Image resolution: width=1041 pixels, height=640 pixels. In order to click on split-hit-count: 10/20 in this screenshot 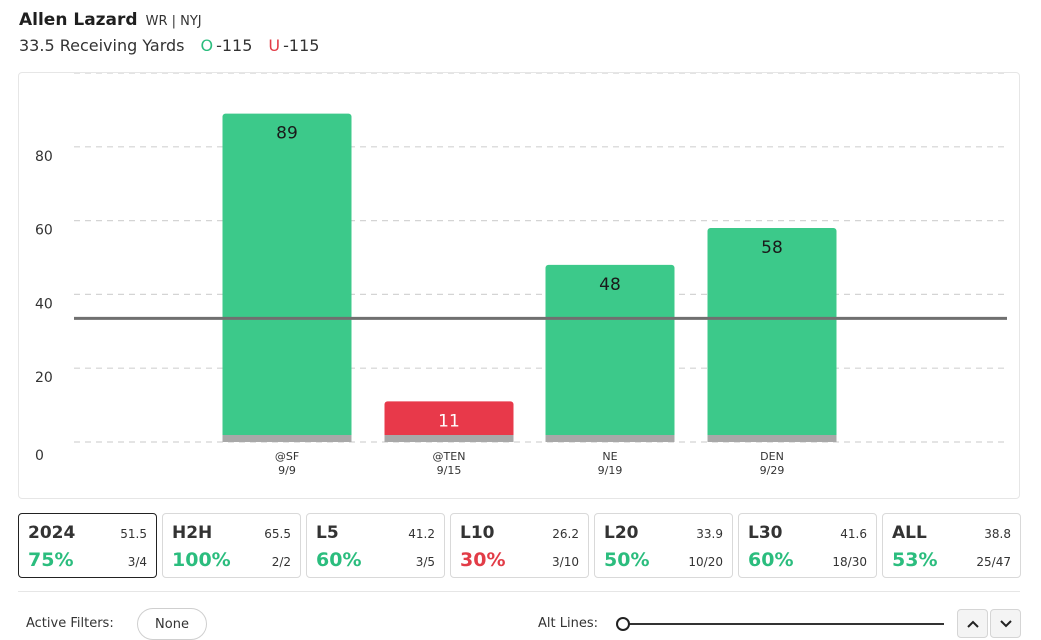, I will do `click(705, 562)`.